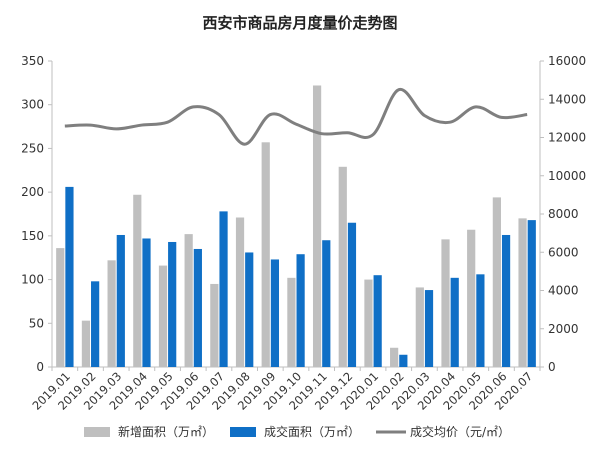 The width and height of the screenshot is (600, 452). I want to click on left-tick-label: 100, so click(32, 280).